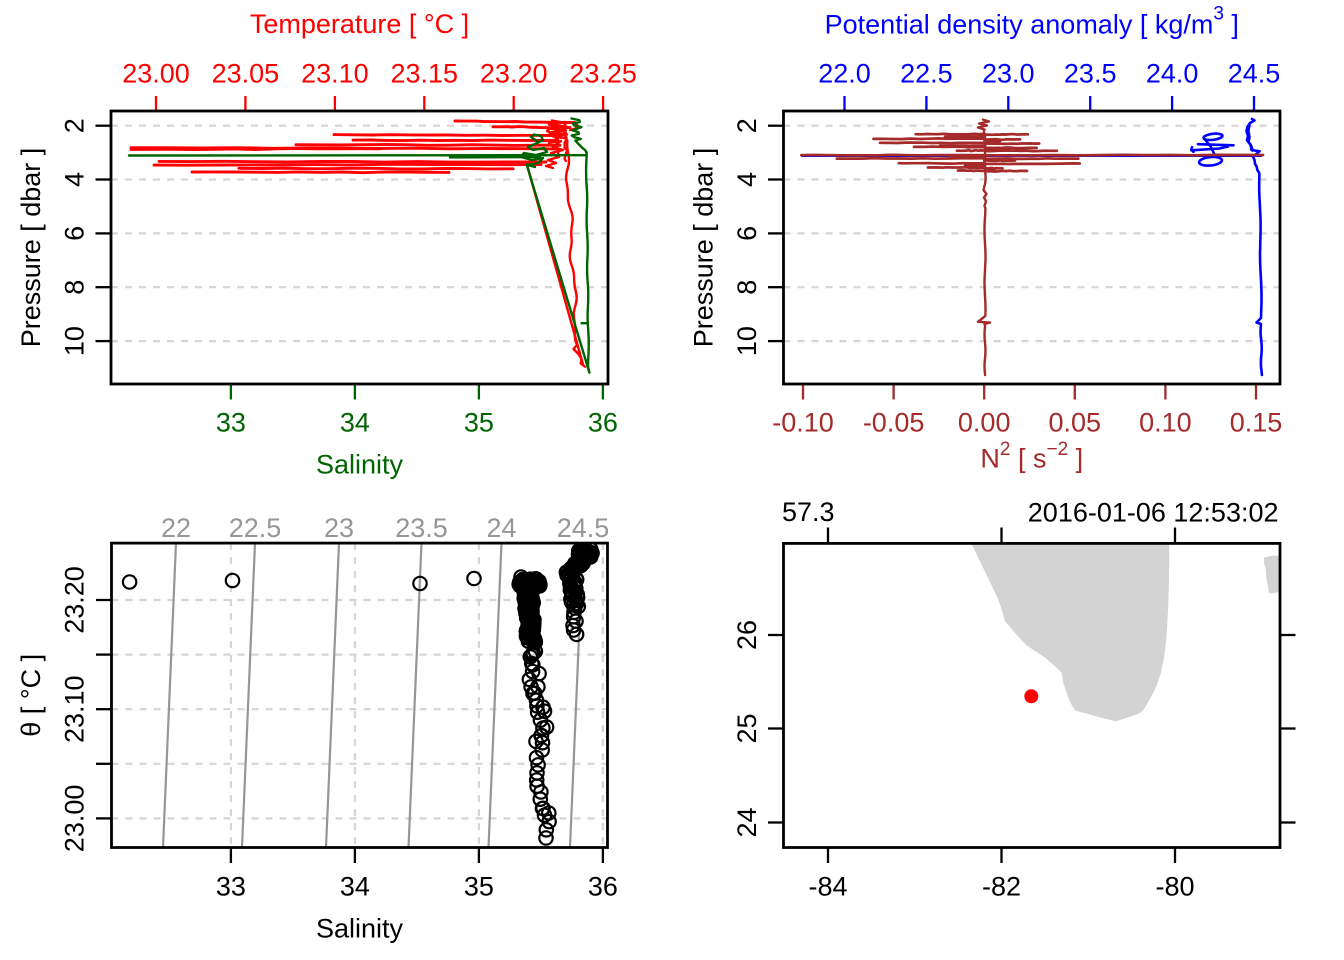  I want to click on svg-text: 0.15, so click(1256, 423).